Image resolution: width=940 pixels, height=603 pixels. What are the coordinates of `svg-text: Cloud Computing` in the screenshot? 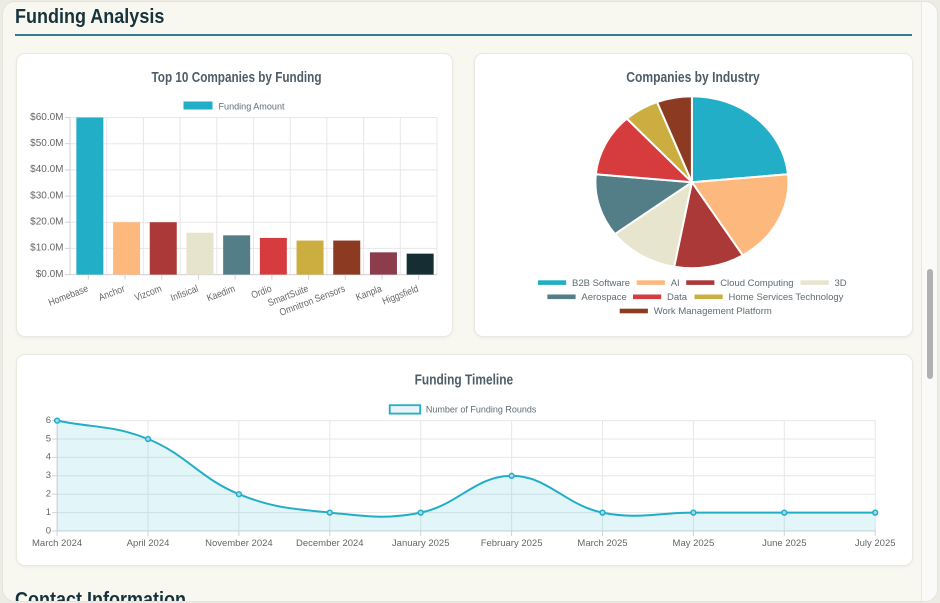 It's located at (756, 283).